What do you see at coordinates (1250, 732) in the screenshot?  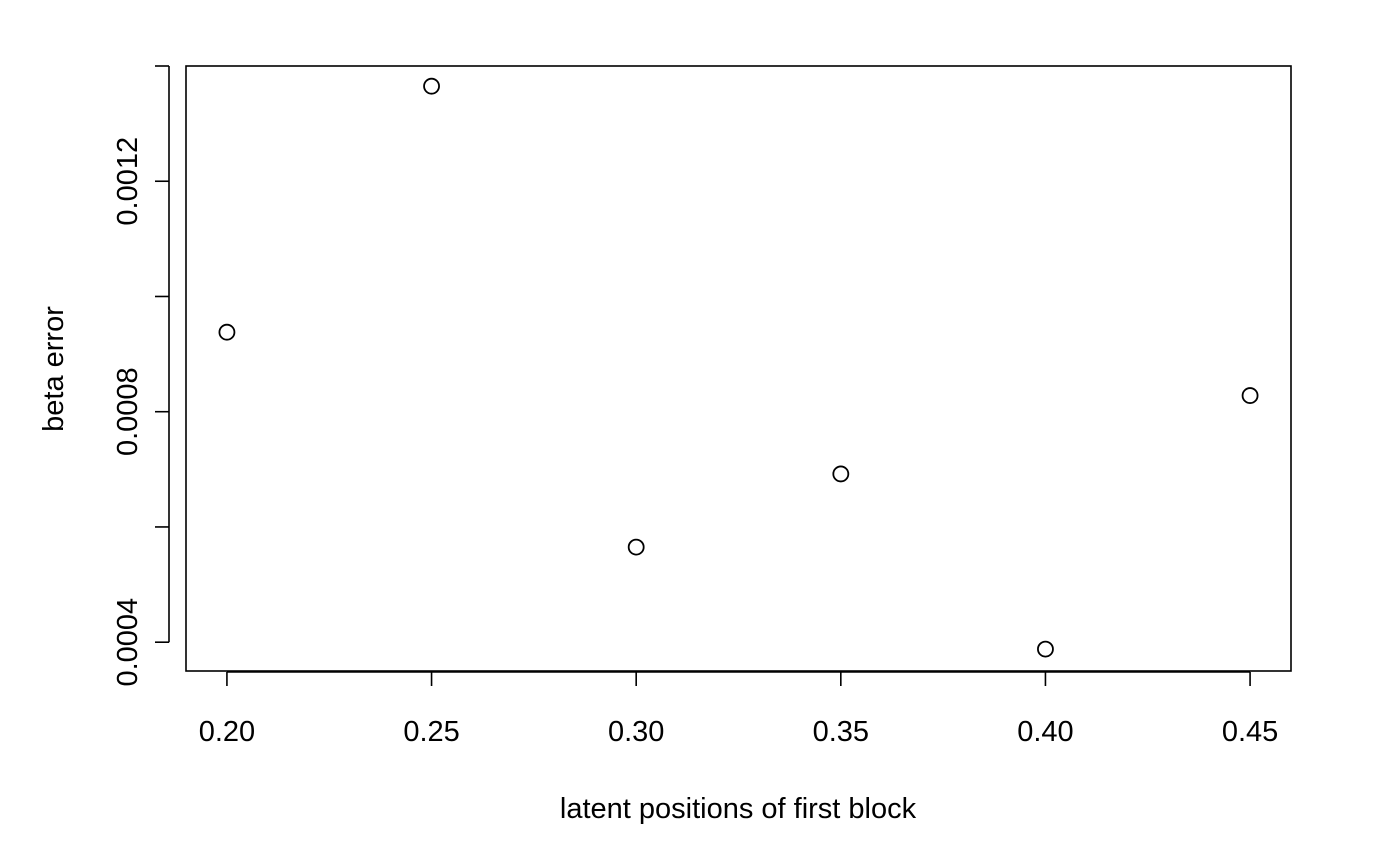 I see `x-tick-label: 0.45` at bounding box center [1250, 732].